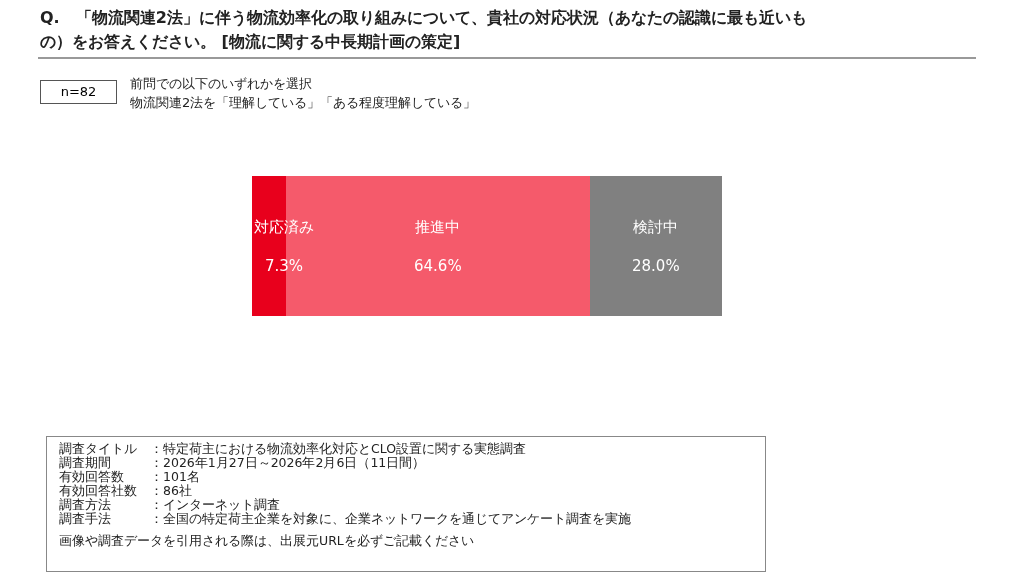 This screenshot has width=1024, height=576. I want to click on series-label: 検討中, so click(656, 227).